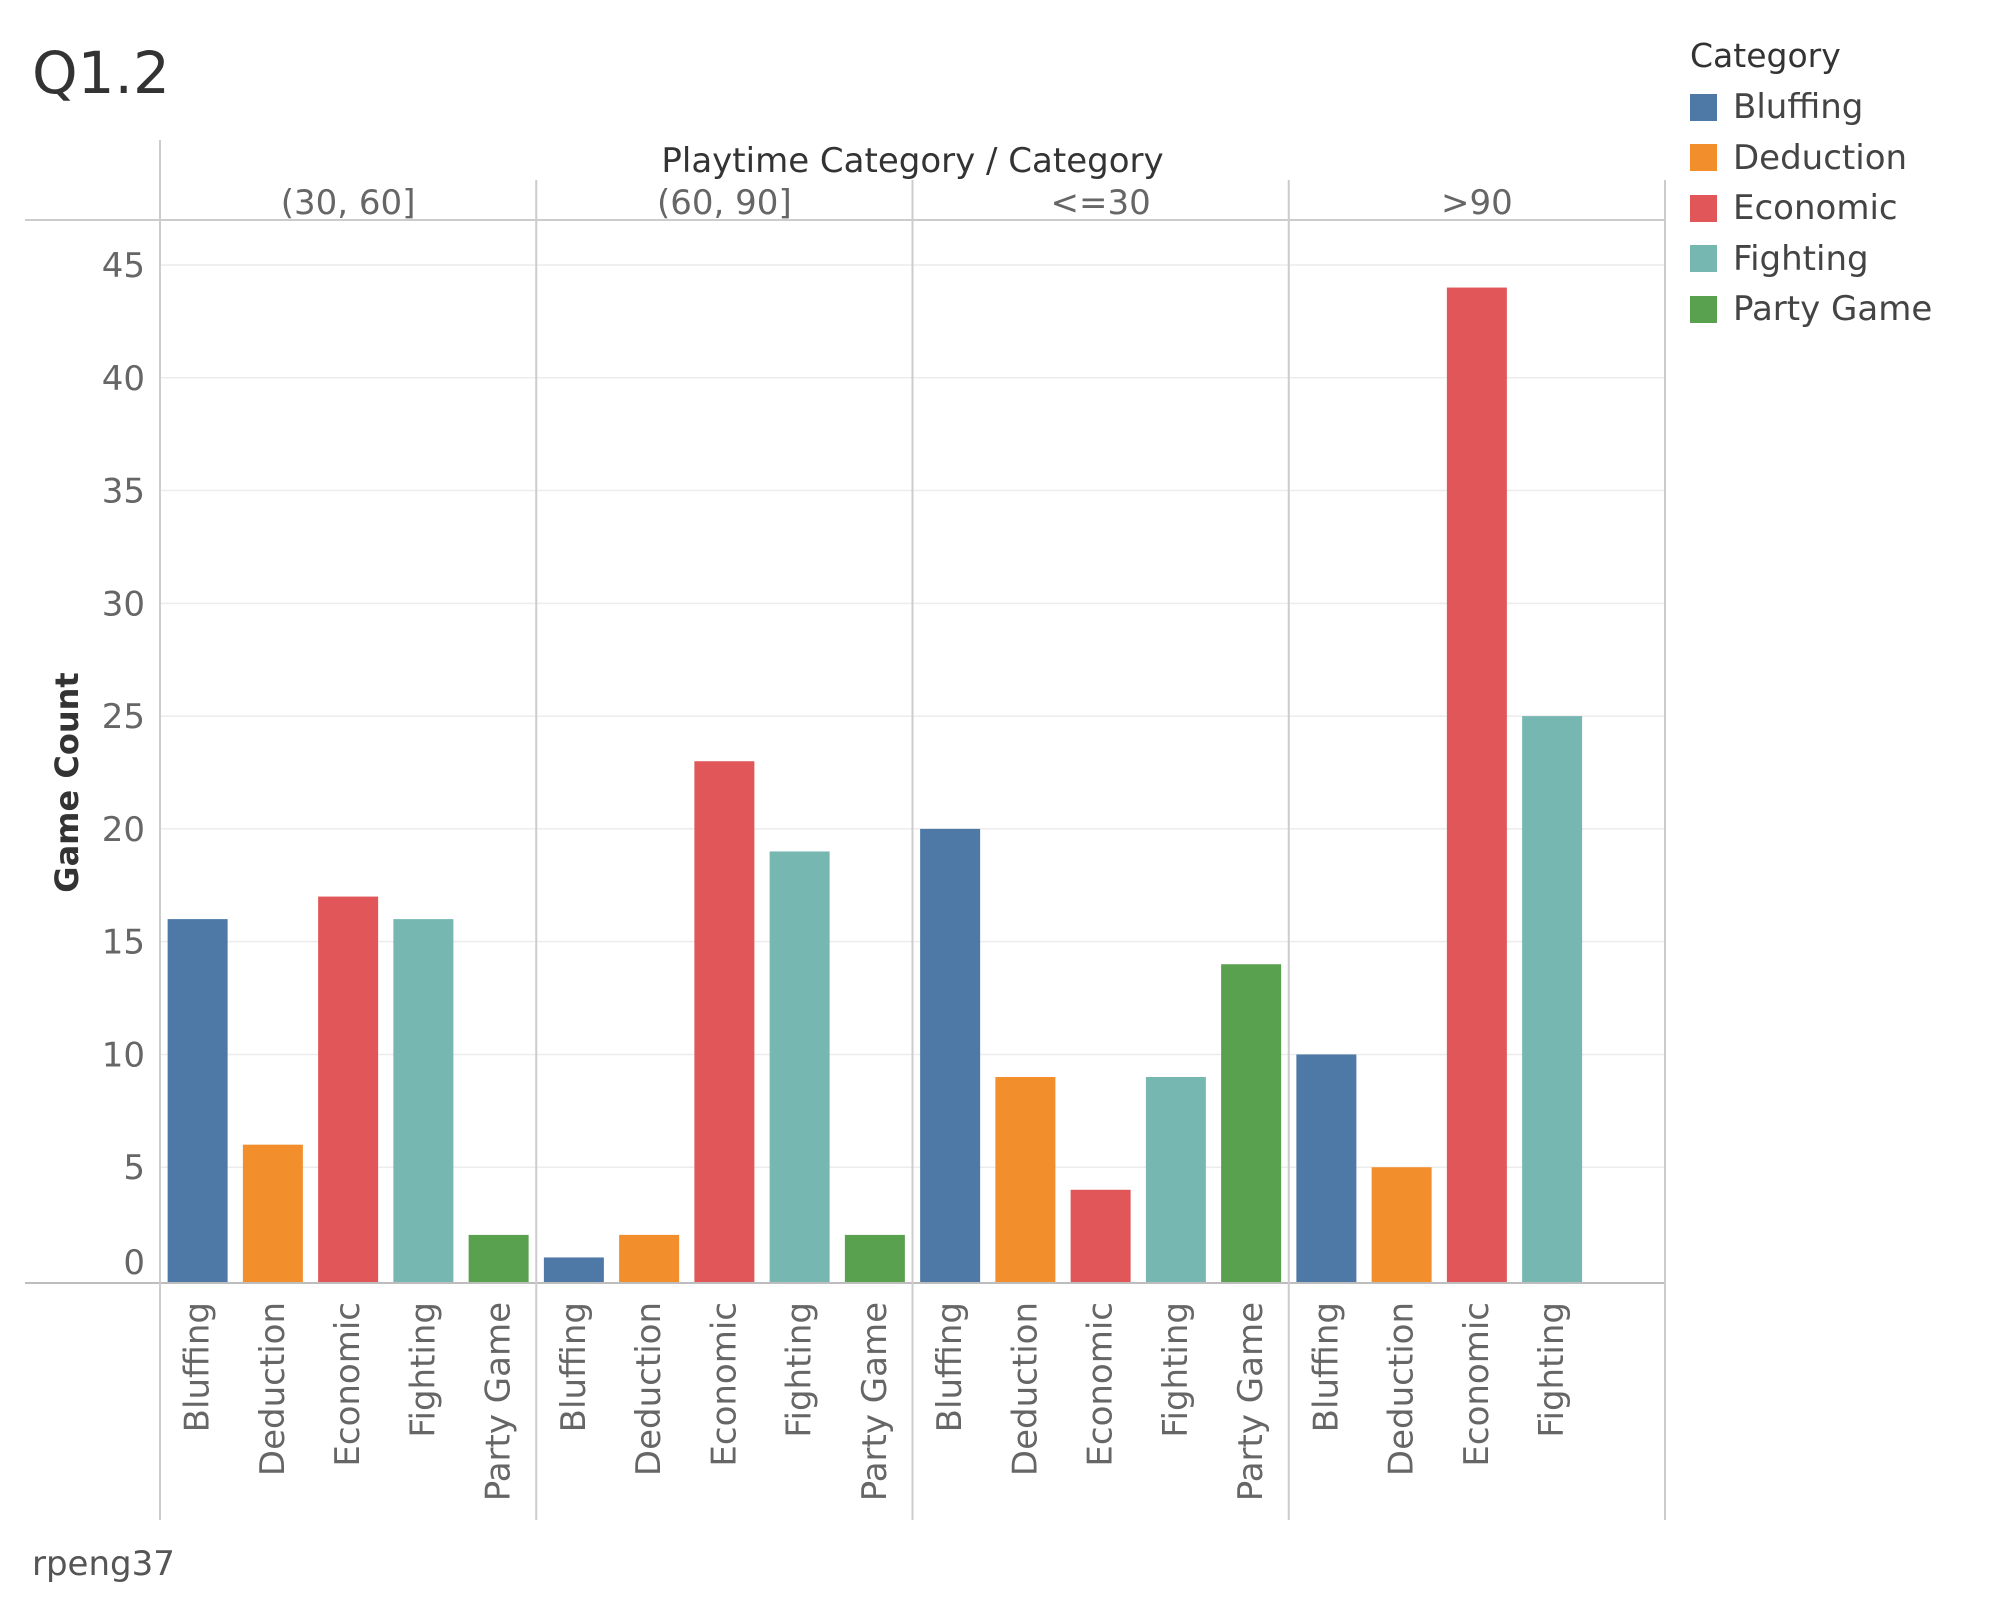  What do you see at coordinates (123, 717) in the screenshot?
I see `y-tick-label: 25` at bounding box center [123, 717].